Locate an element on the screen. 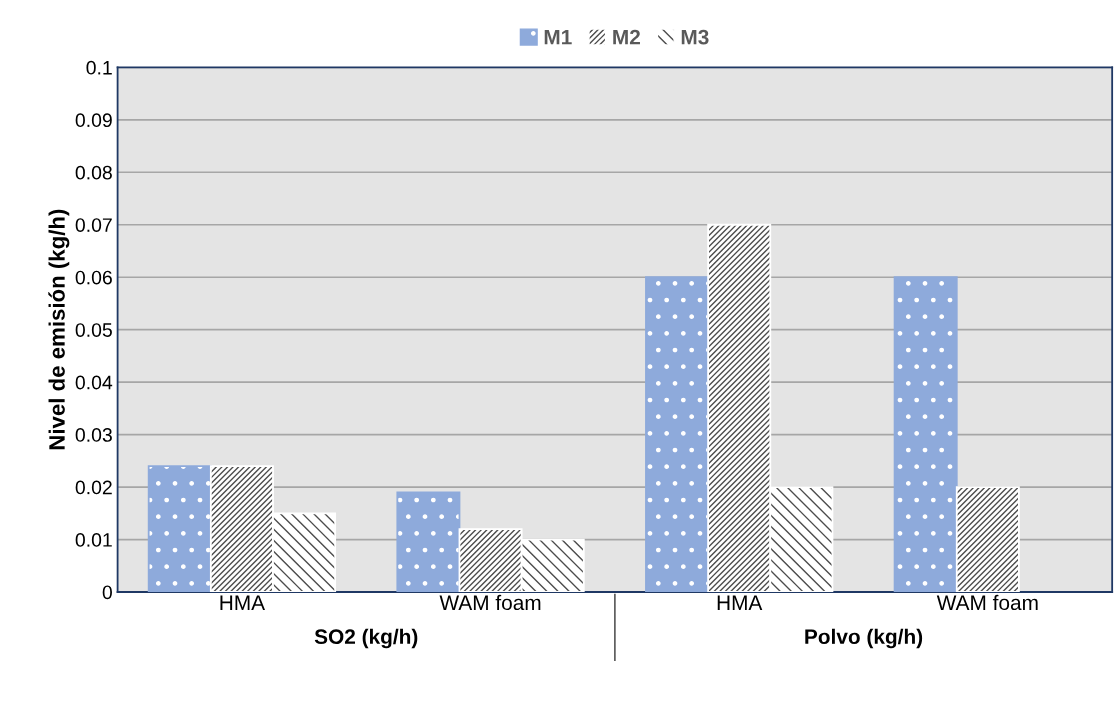  y-tick-label: 0.01 is located at coordinates (93, 540).